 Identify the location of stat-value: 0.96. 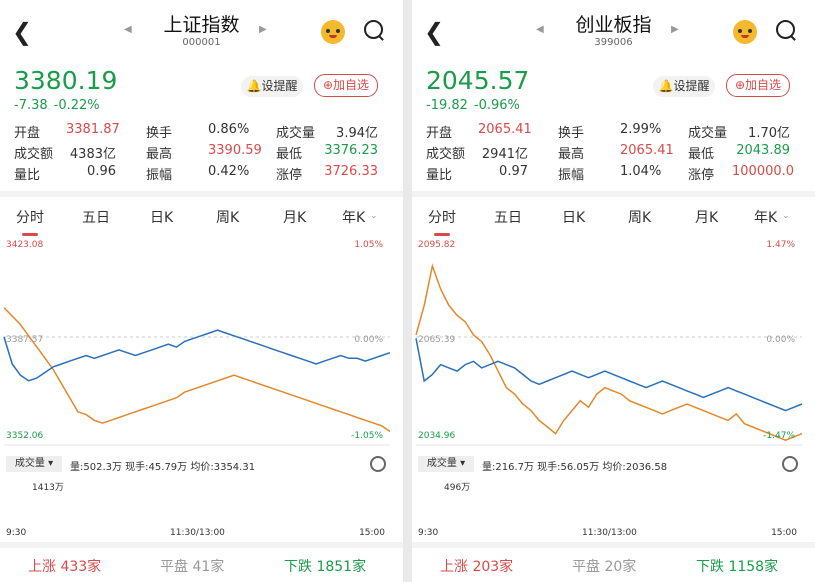
(101, 171).